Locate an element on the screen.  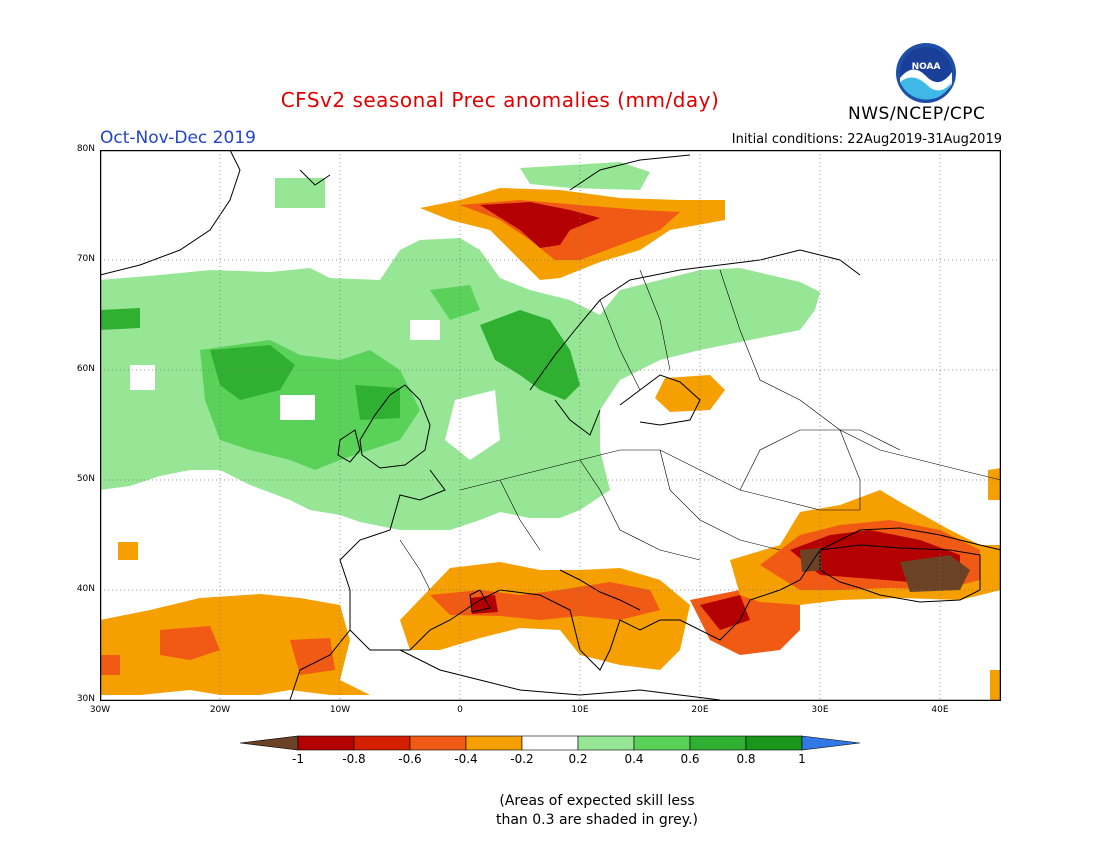
atlantic-dry-spot is located at coordinates (128, 551).